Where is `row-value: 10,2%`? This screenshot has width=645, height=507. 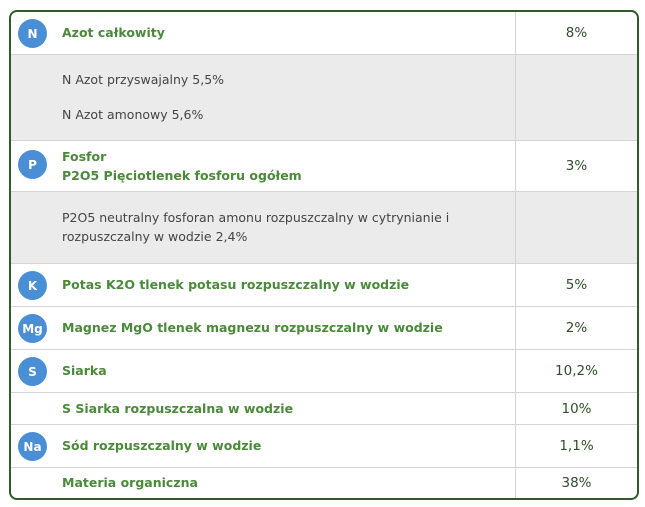 row-value: 10,2% is located at coordinates (576, 371).